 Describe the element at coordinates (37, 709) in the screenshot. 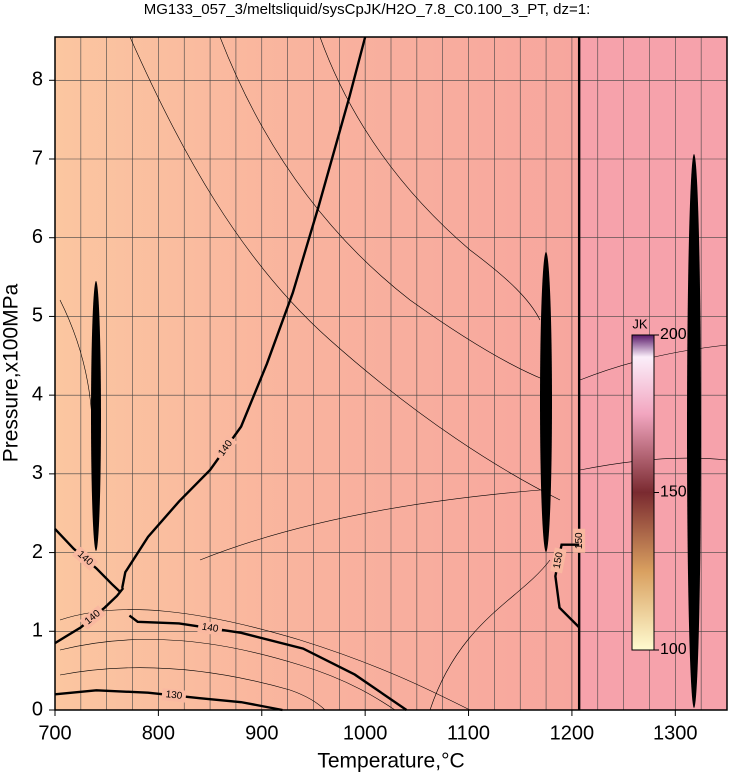

I see `y-tick-label: 0` at that location.